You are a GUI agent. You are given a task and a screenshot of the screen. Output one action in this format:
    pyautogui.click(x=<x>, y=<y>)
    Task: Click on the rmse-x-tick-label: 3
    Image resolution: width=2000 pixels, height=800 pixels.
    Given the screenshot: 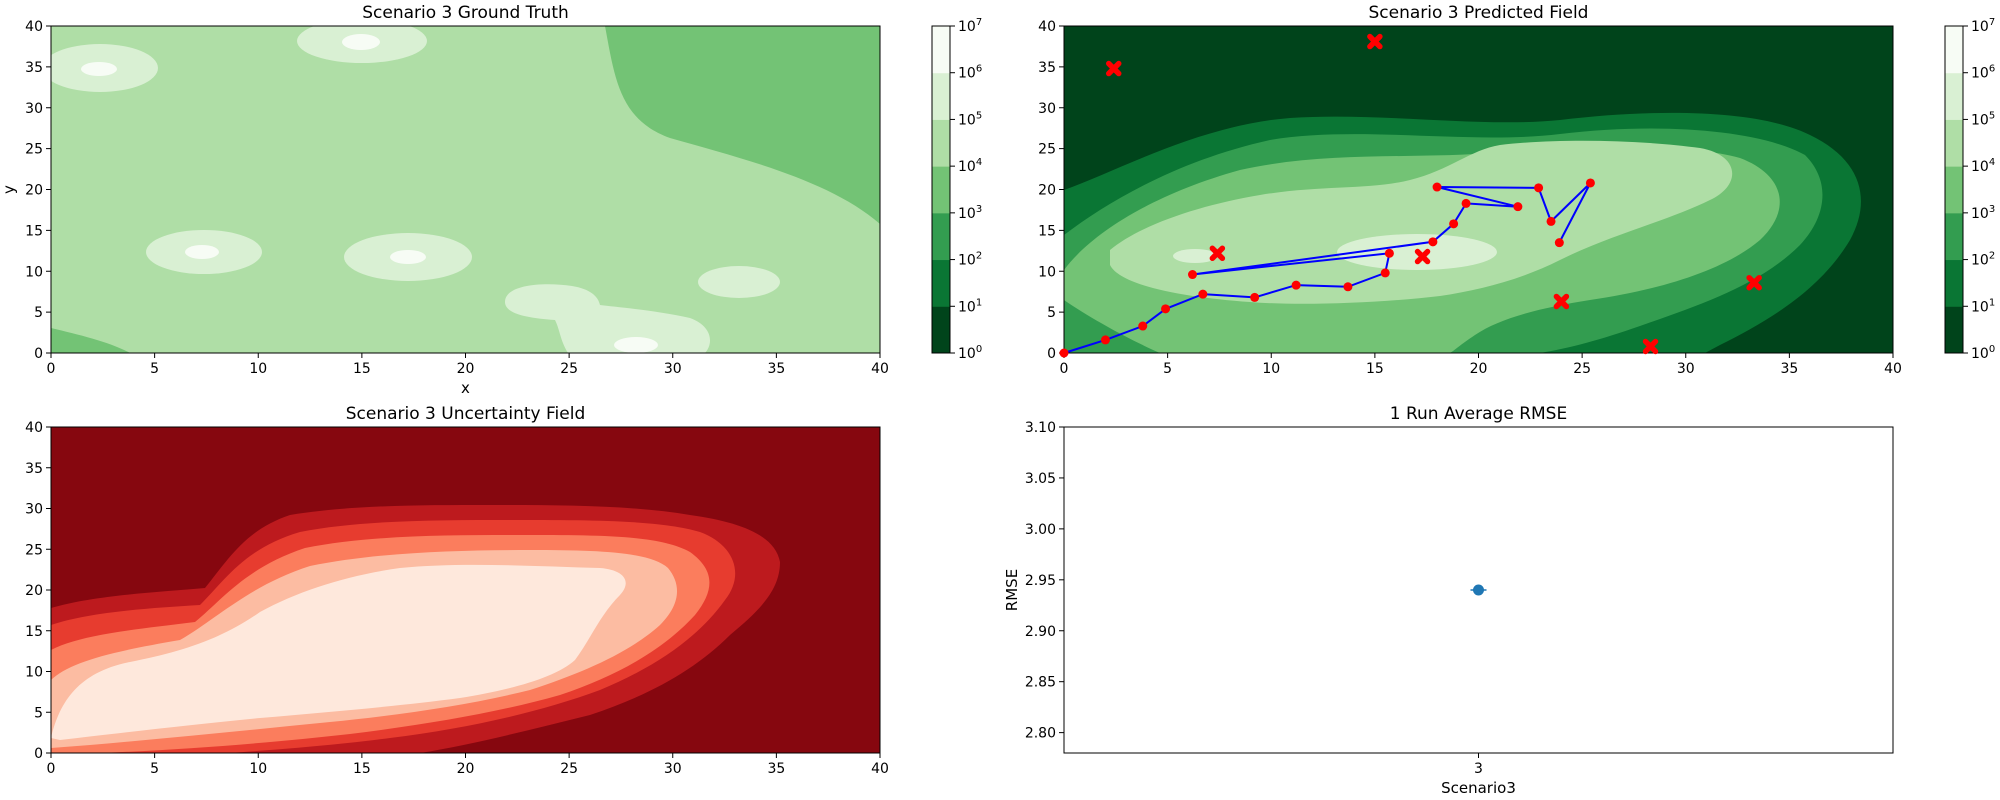 What is the action you would take?
    pyautogui.click(x=1478, y=769)
    